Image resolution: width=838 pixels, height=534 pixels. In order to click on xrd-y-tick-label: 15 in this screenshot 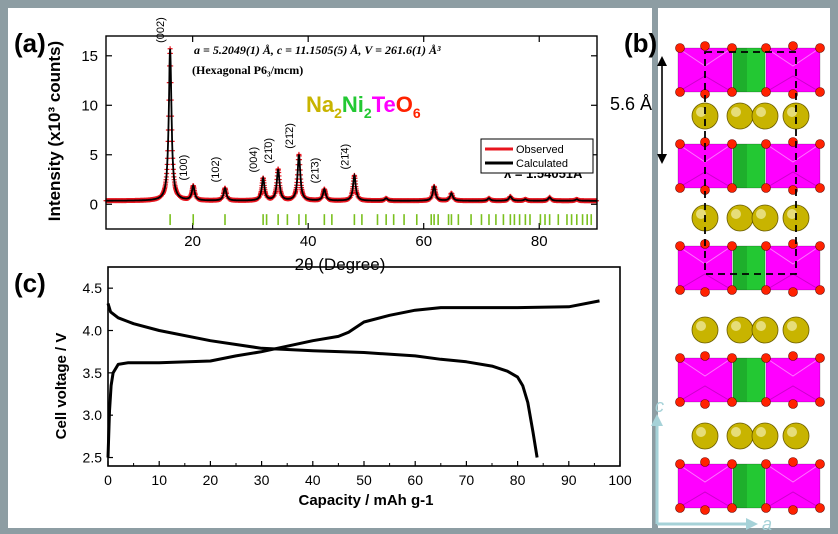, I will do `click(89, 56)`.